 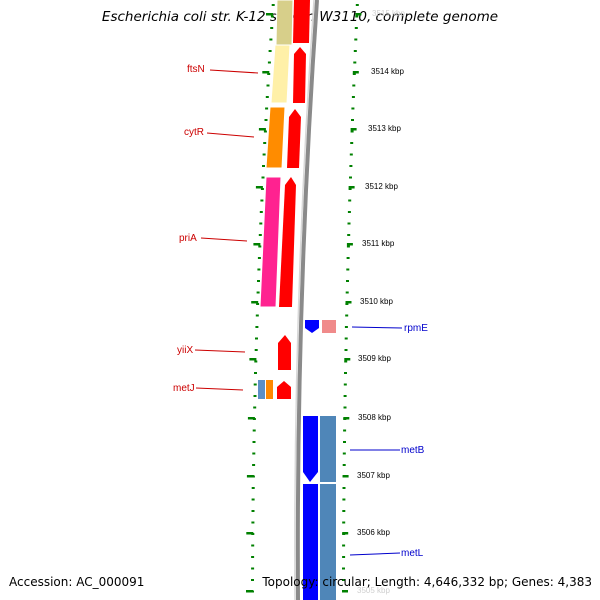 I want to click on kbp-label: 3507 kbp, so click(x=373, y=475).